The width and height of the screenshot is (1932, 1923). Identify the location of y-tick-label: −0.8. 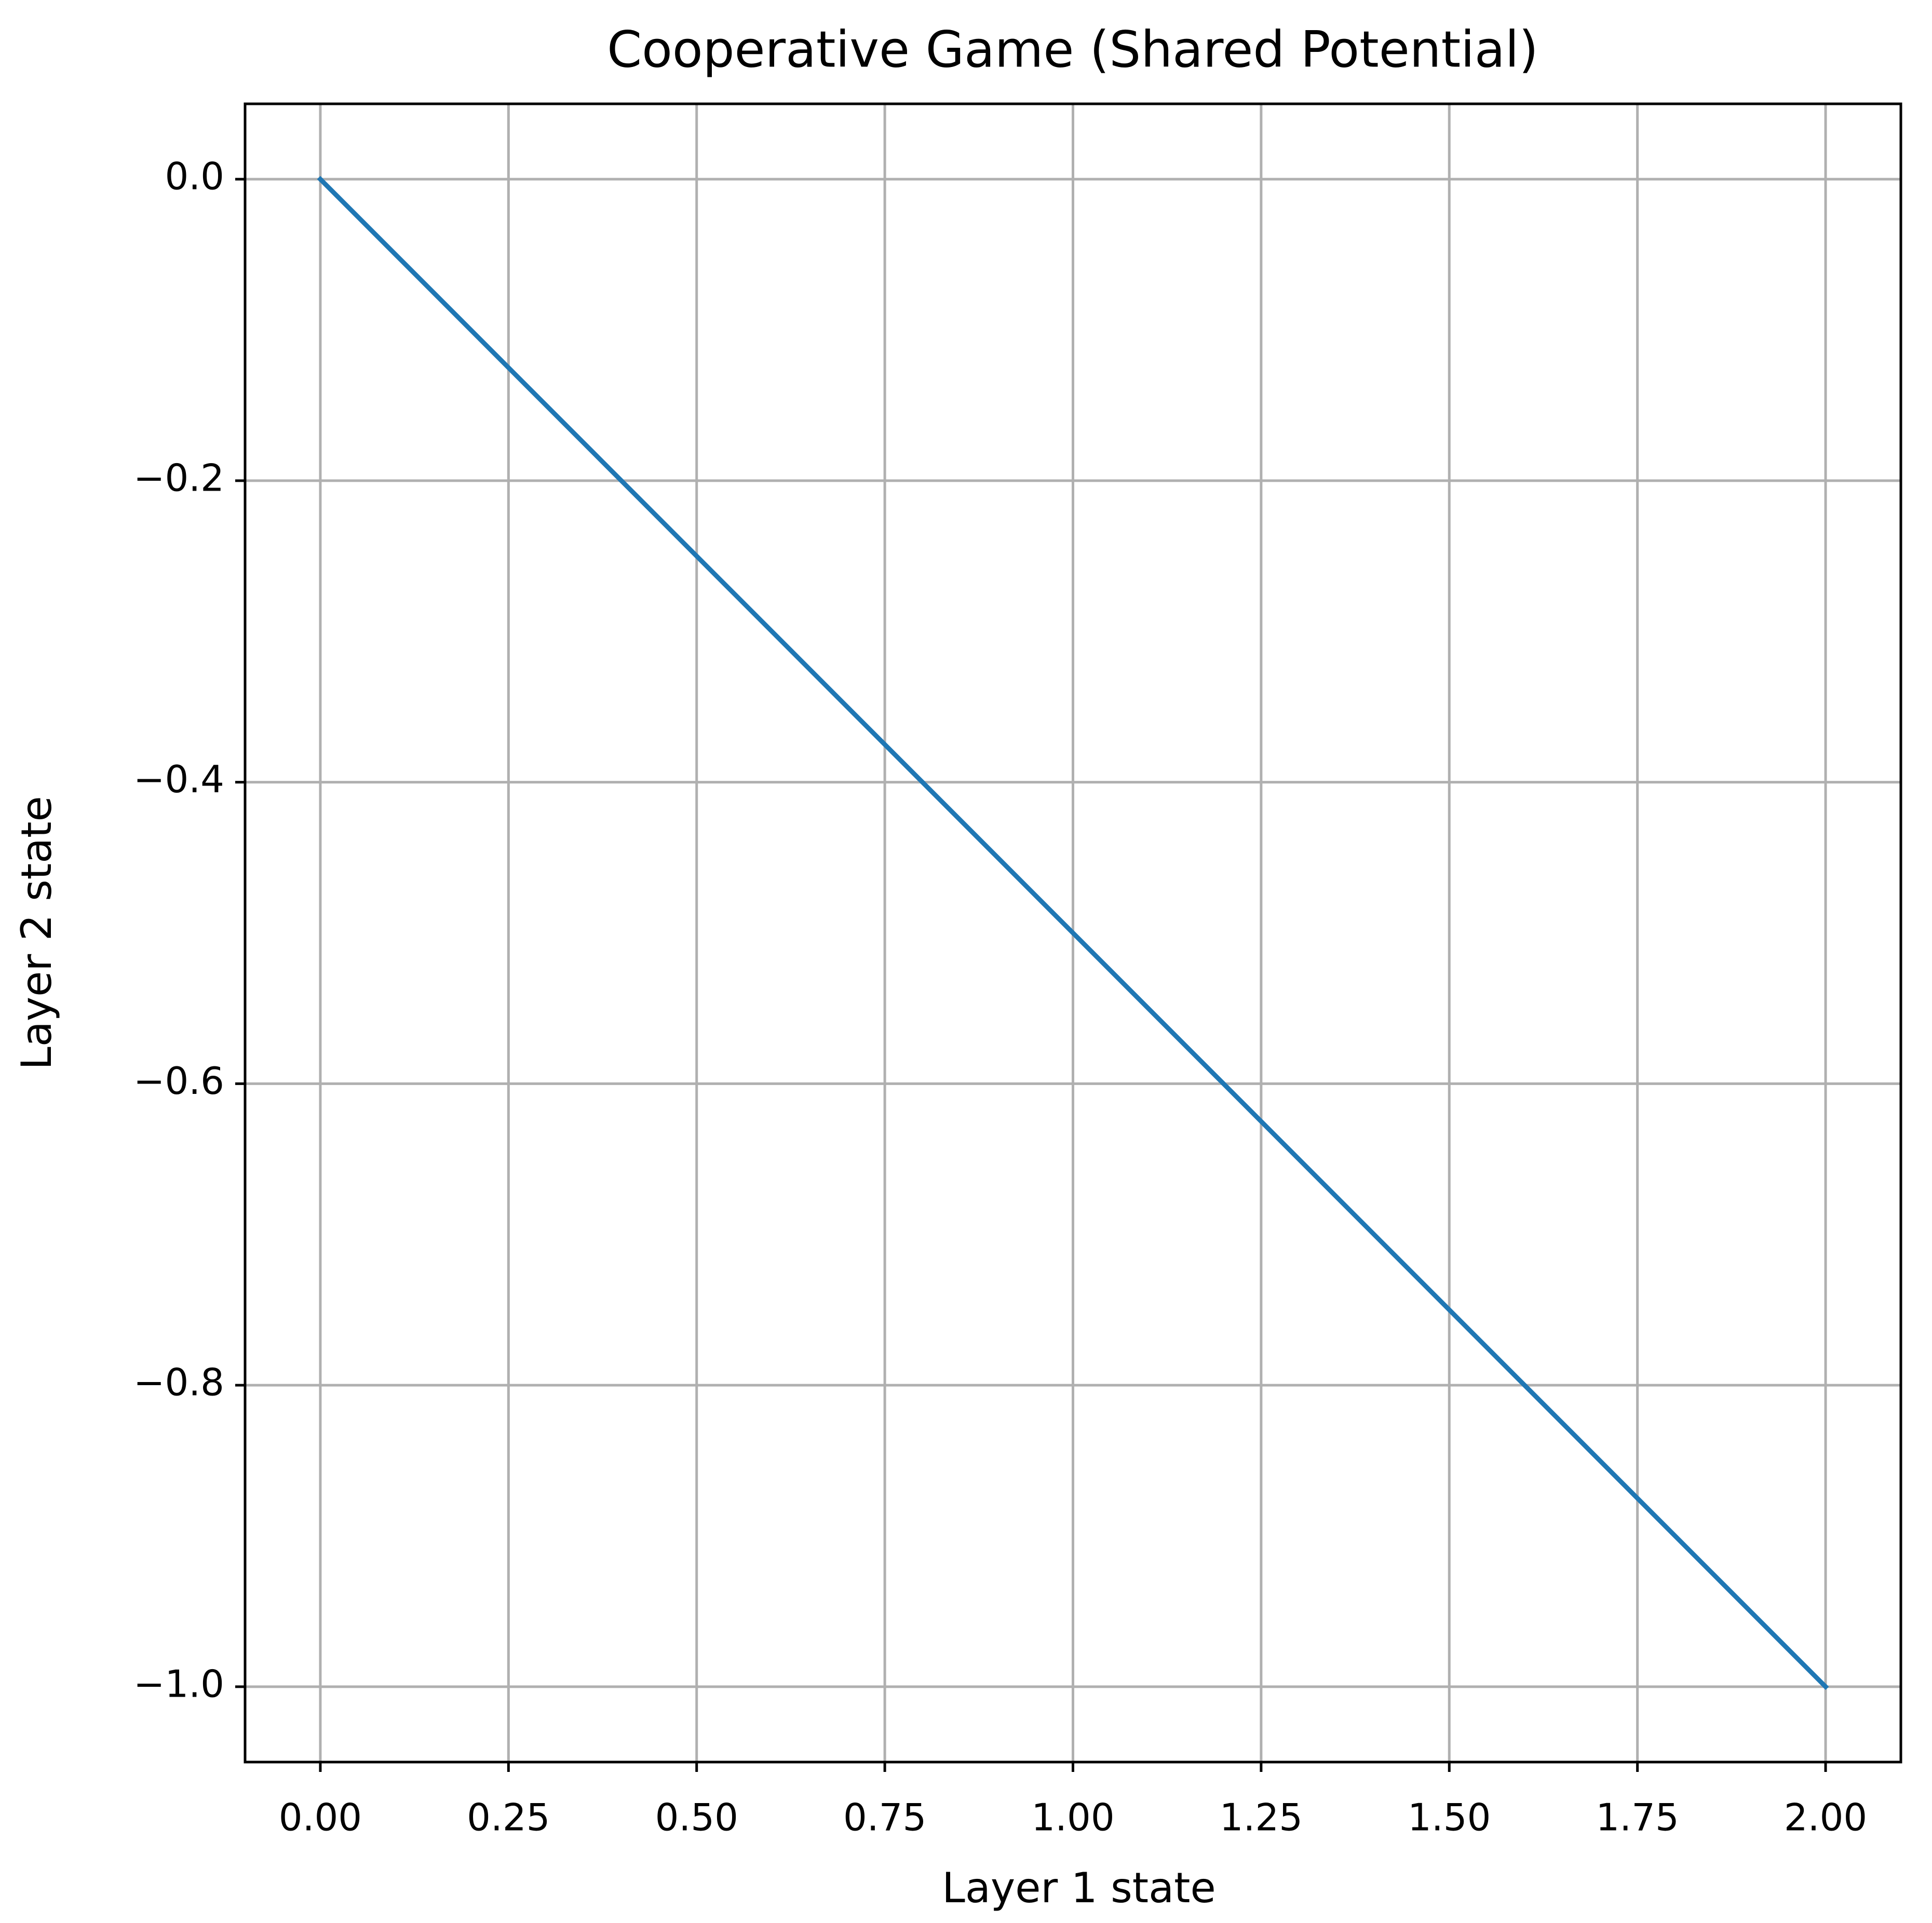
(179, 1383).